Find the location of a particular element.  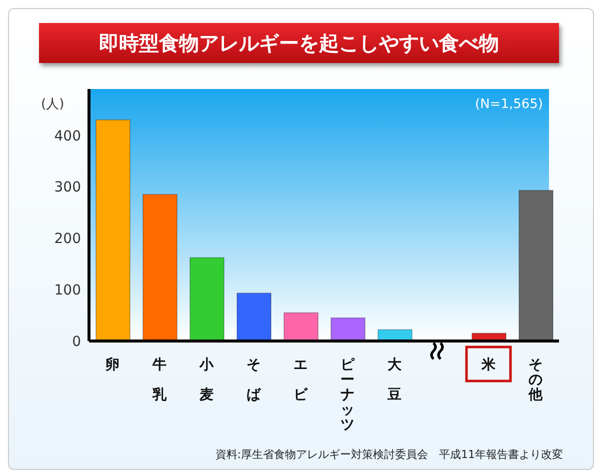

text: 資料:厚生省食物アレルギー対策検討委員会 平成11年報告書より改変 is located at coordinates (389, 454).